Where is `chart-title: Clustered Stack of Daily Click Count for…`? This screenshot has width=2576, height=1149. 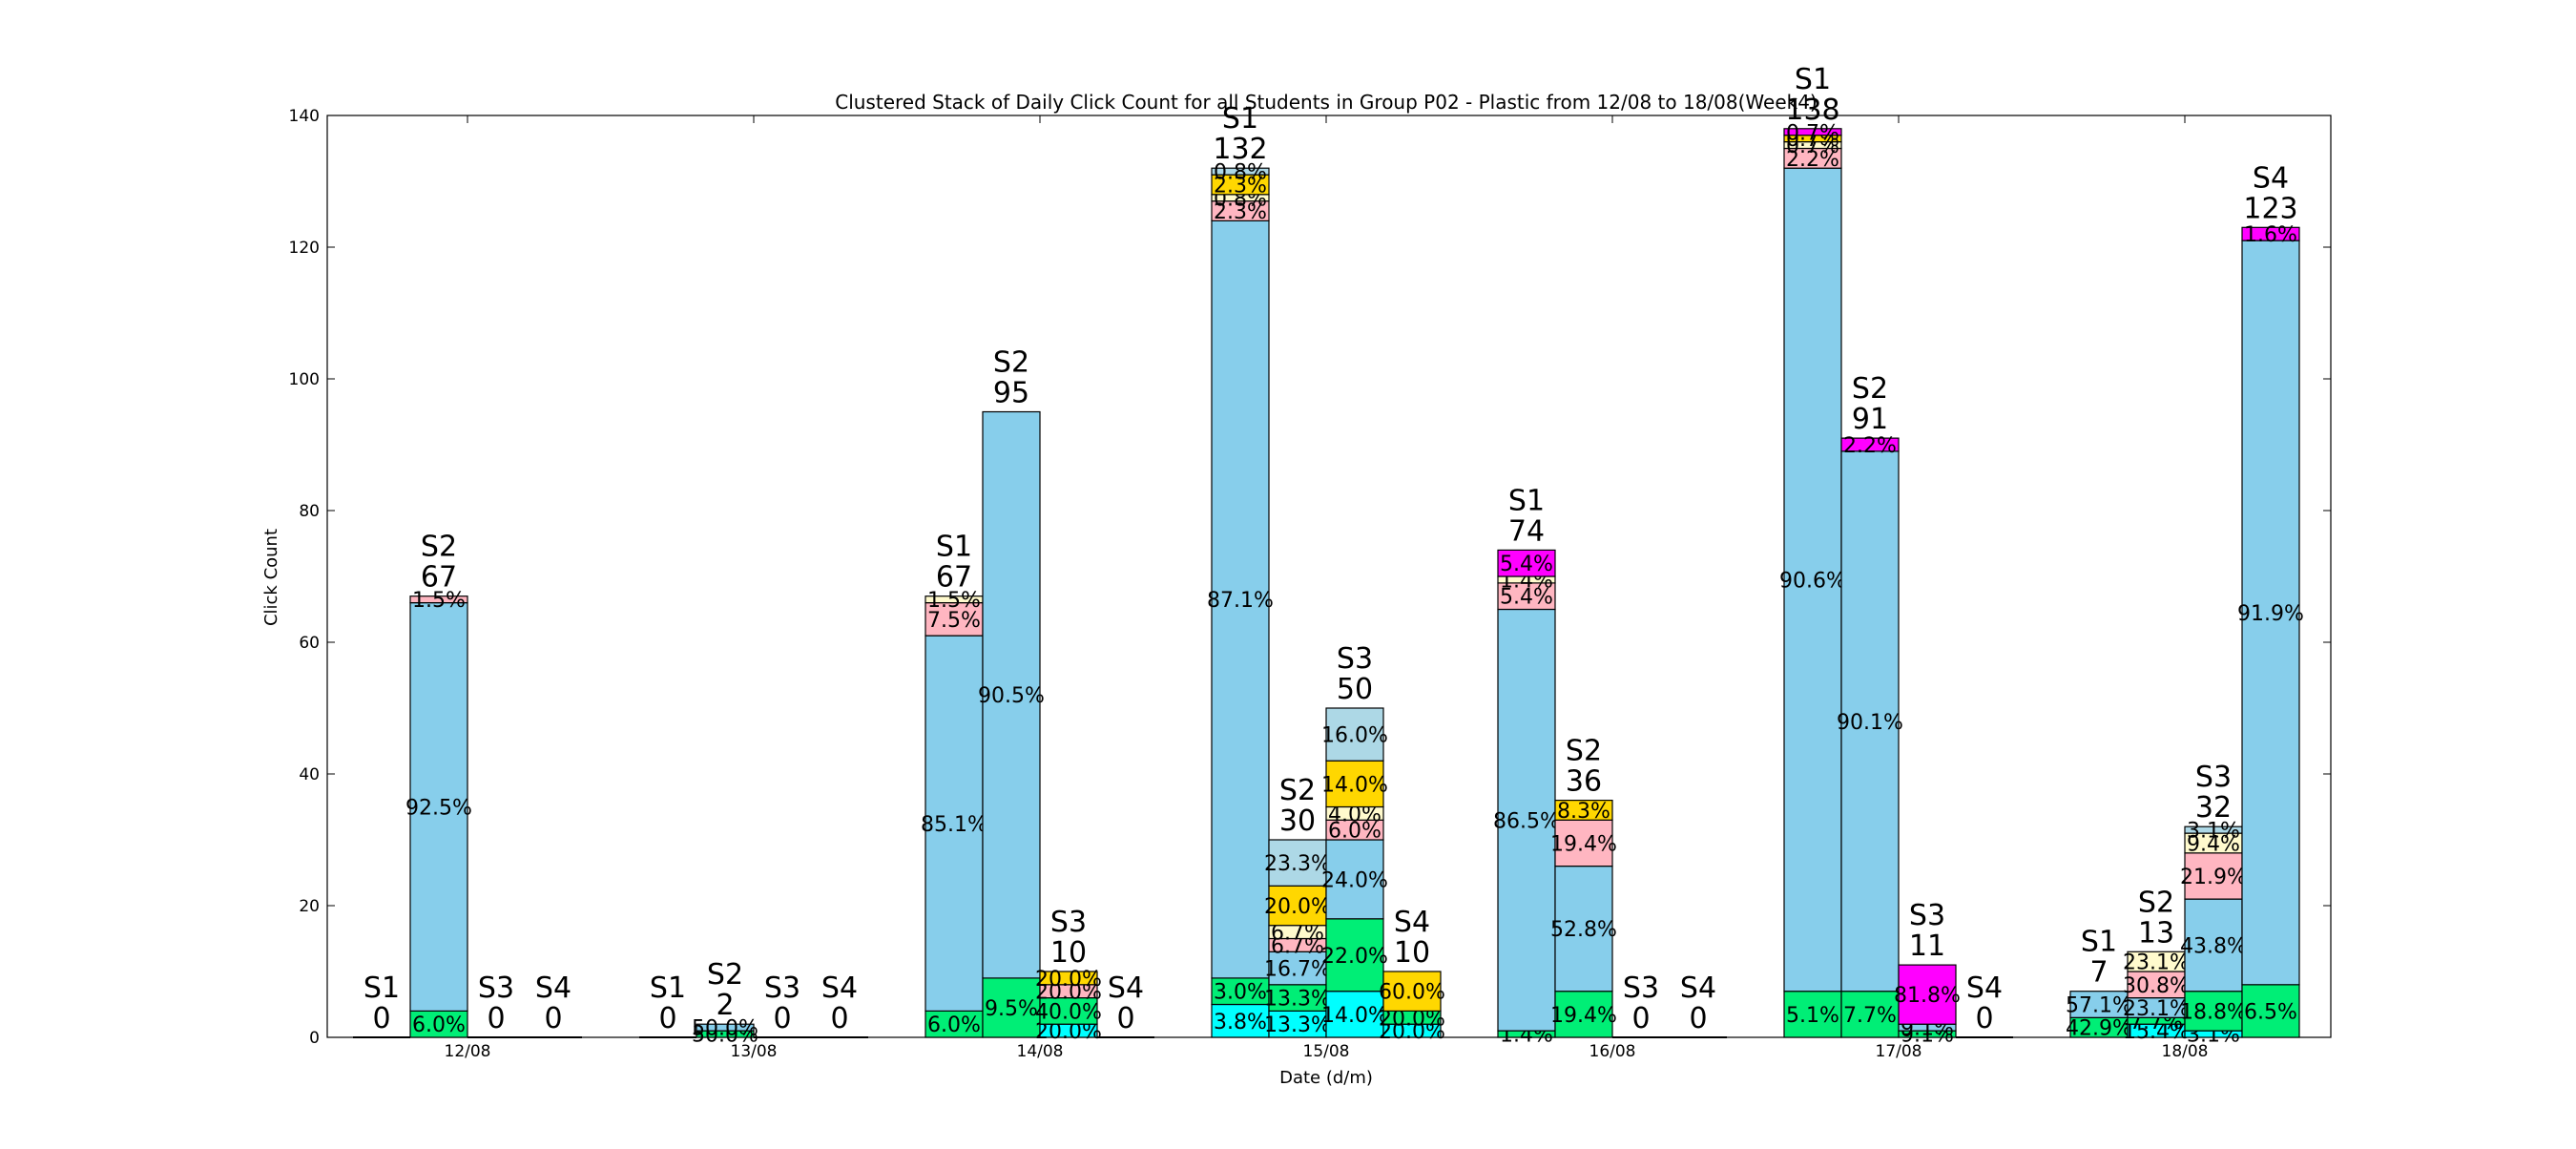
chart-title: Clustered Stack of Daily Click Count for… is located at coordinates (1326, 102).